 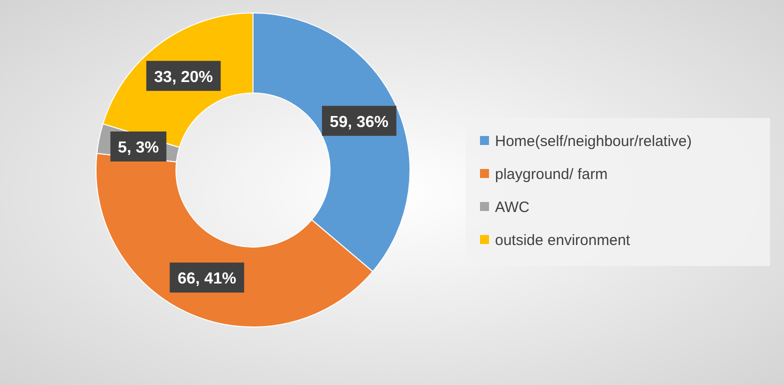 I want to click on legend-label: outside environment, so click(x=563, y=240).